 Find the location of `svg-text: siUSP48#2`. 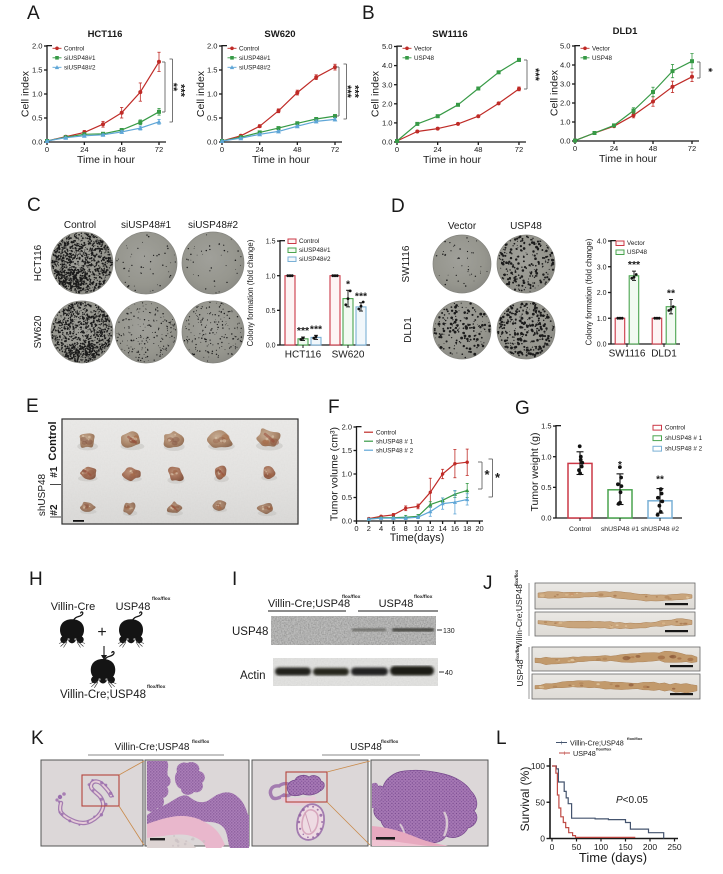

svg-text: siUSP48#2 is located at coordinates (255, 68).